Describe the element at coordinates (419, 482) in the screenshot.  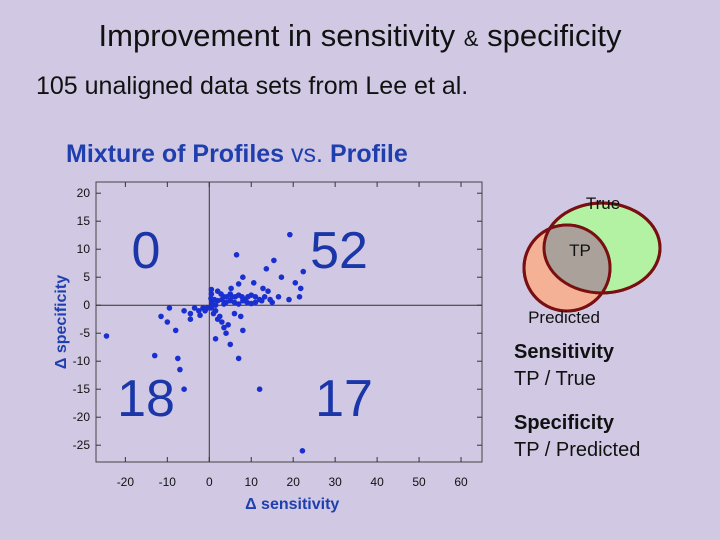
I see `x-tick-label: 50` at that location.